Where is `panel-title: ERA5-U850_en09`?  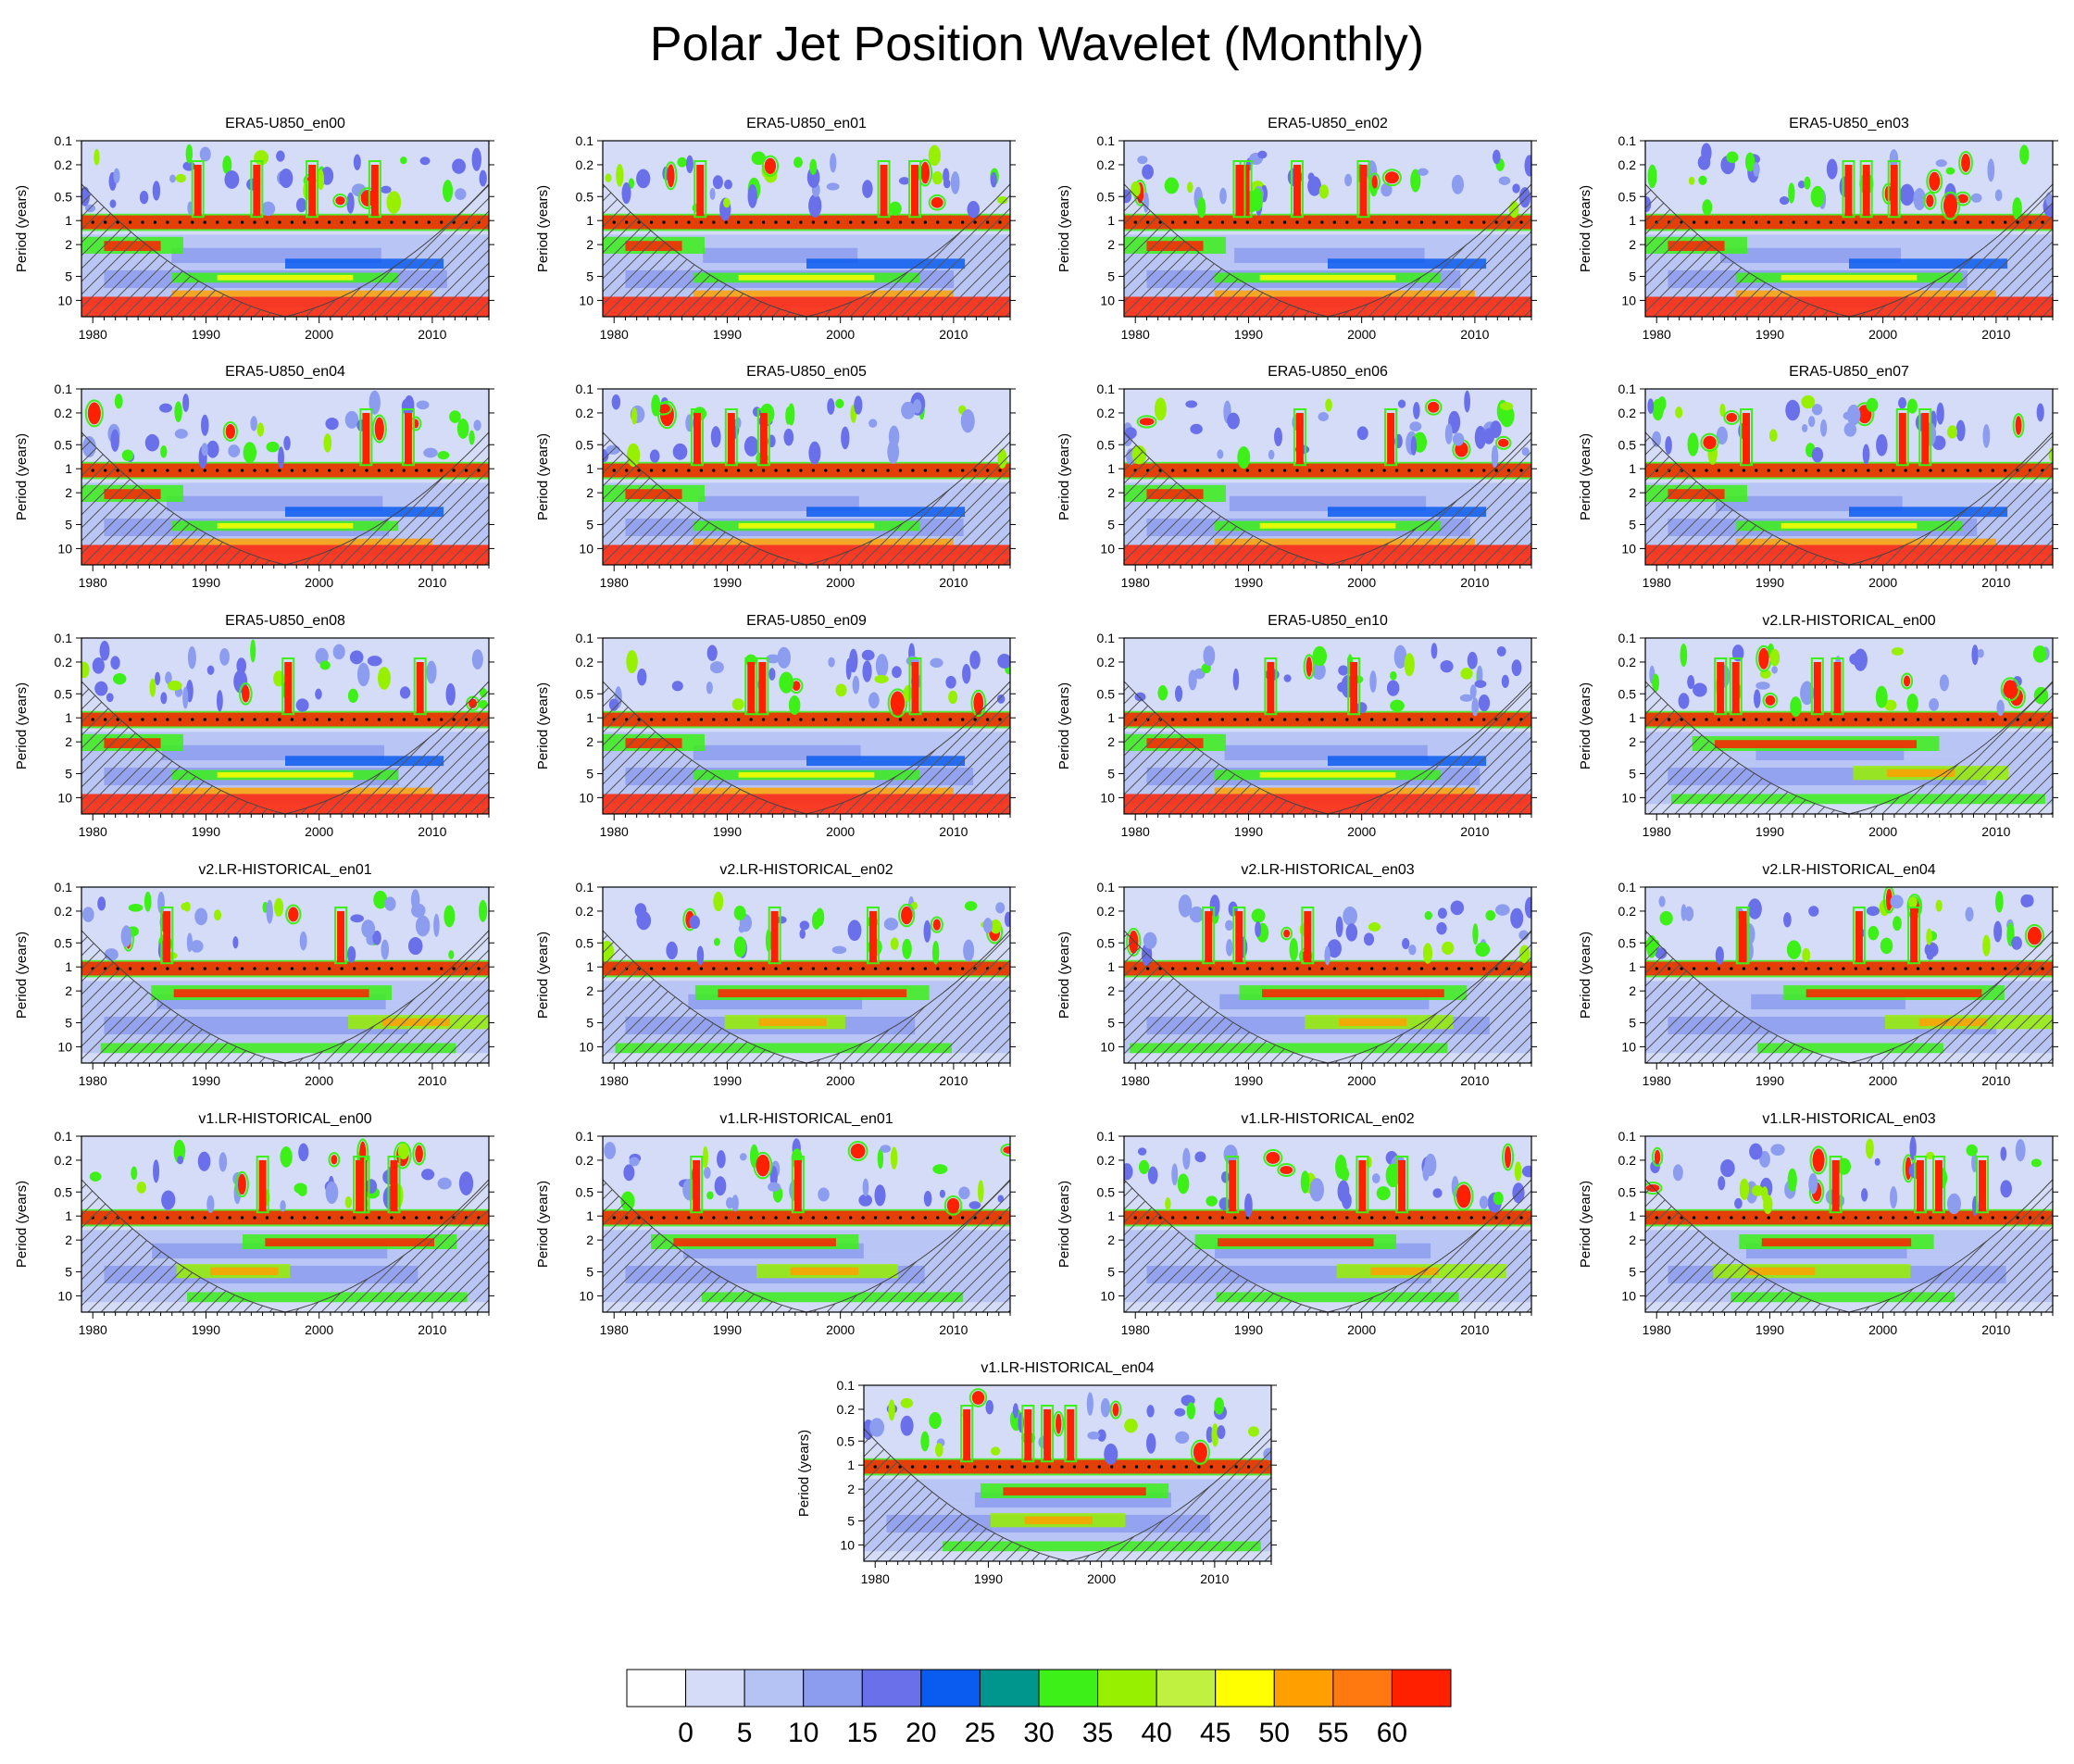
panel-title: ERA5-U850_en09 is located at coordinates (807, 621).